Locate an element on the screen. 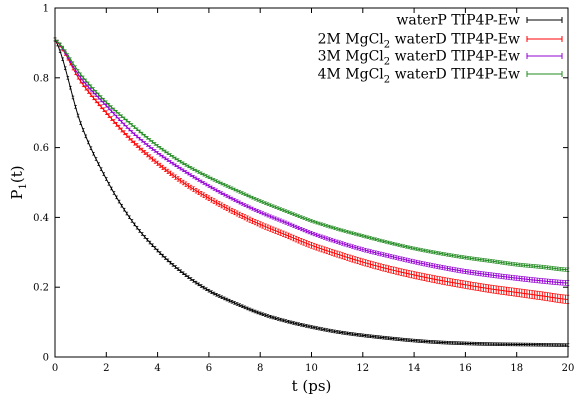  legend-label: waterP TIP4P-Ew is located at coordinates (458, 21).